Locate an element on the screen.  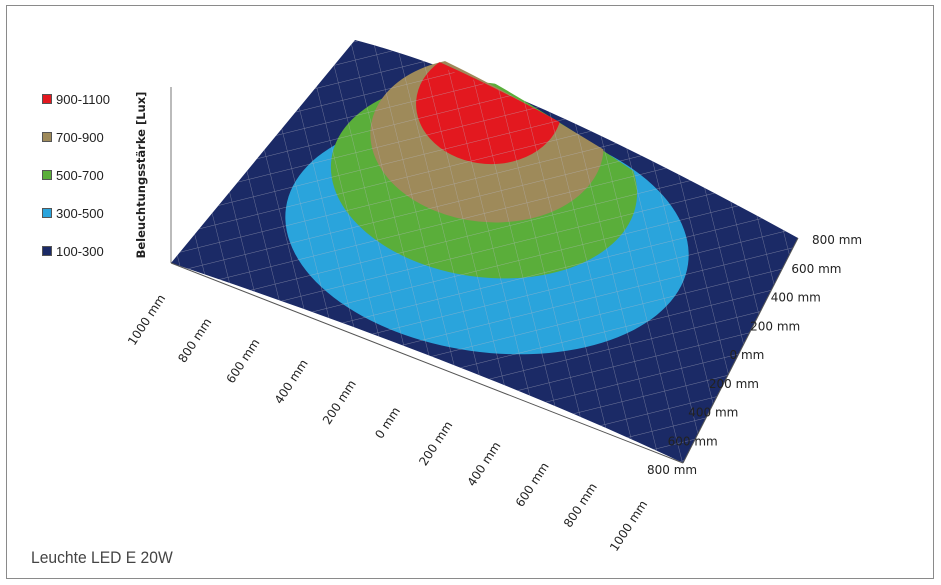
legend-label: 500-700 is located at coordinates (80, 175).